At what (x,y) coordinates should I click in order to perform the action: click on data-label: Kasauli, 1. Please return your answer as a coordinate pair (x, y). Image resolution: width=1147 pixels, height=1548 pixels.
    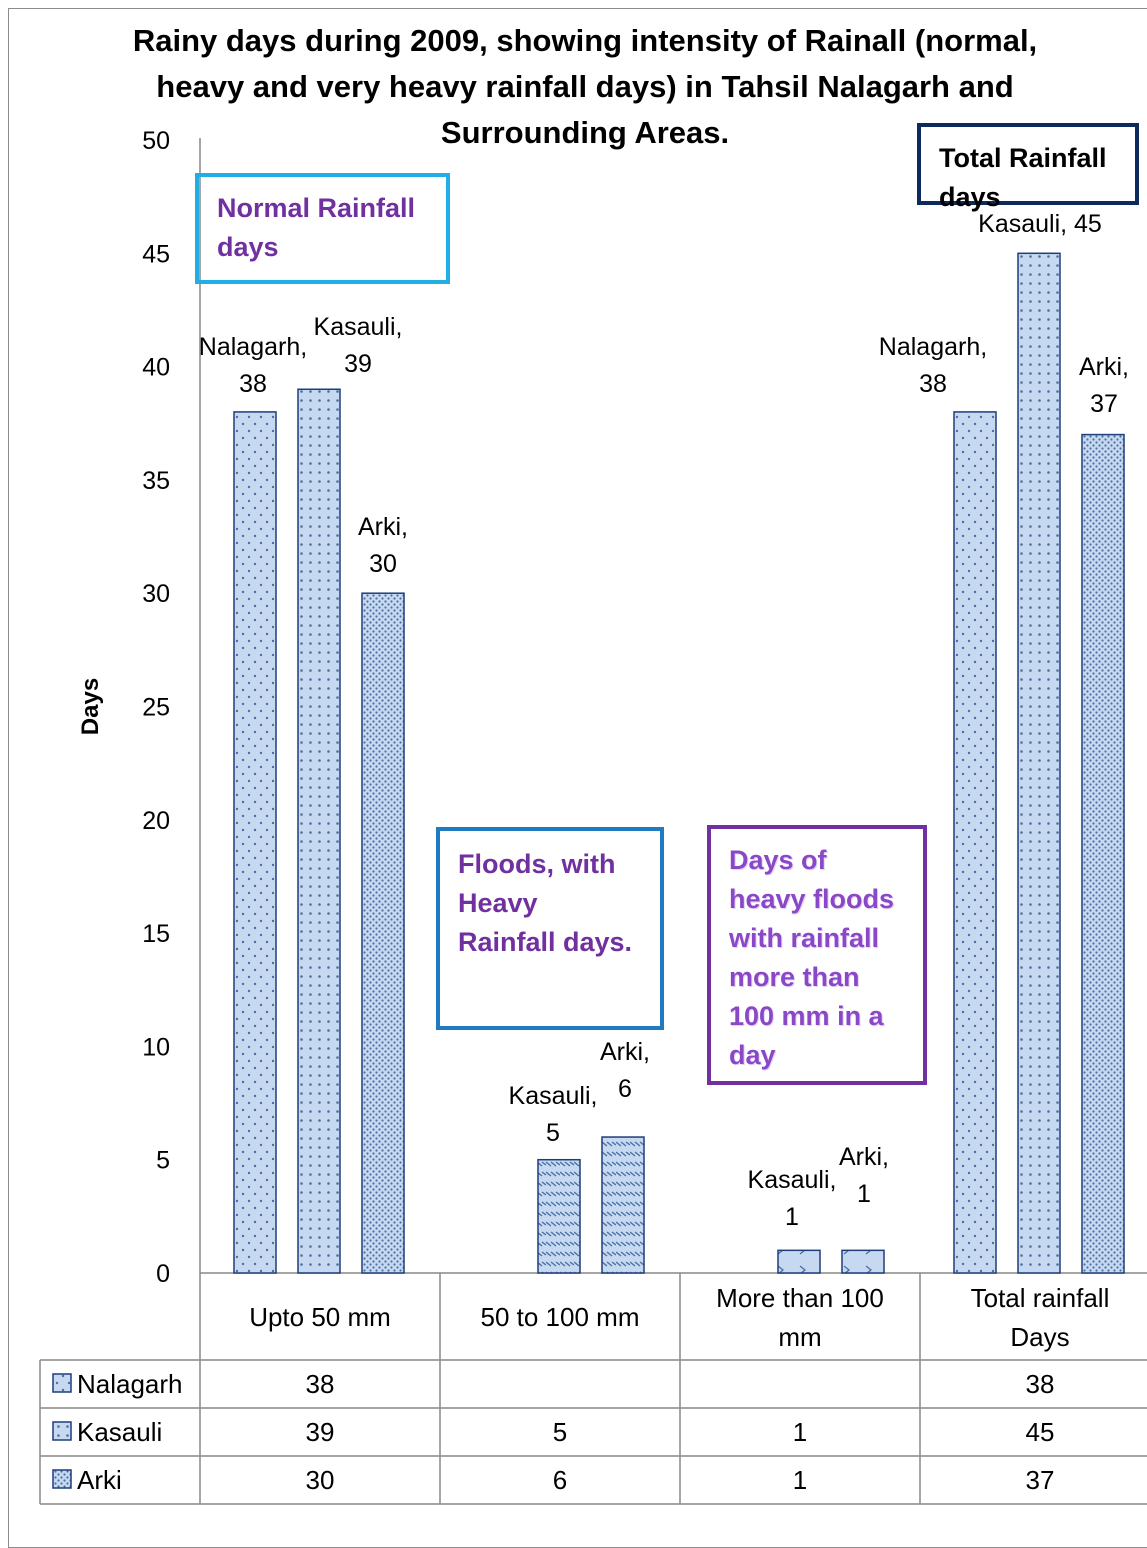
    Looking at the image, I should click on (792, 1198).